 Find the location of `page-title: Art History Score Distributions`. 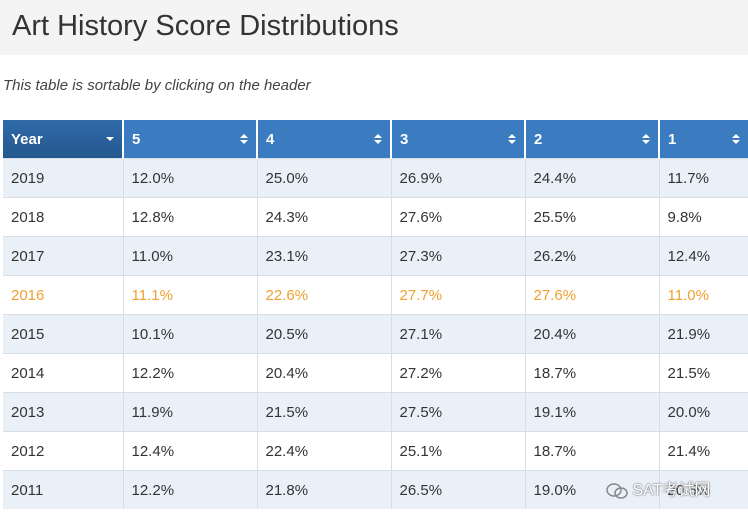

page-title: Art History Score Distributions is located at coordinates (205, 26).